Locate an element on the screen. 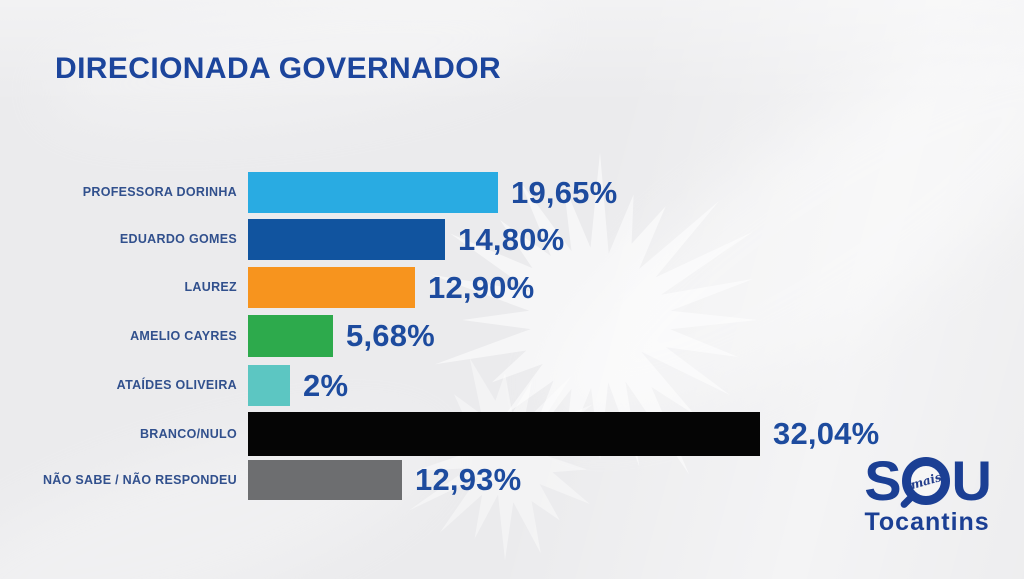  bar-row: NÃO SABE / NÃO RESPONDEU 12,93% is located at coordinates (512, 480).